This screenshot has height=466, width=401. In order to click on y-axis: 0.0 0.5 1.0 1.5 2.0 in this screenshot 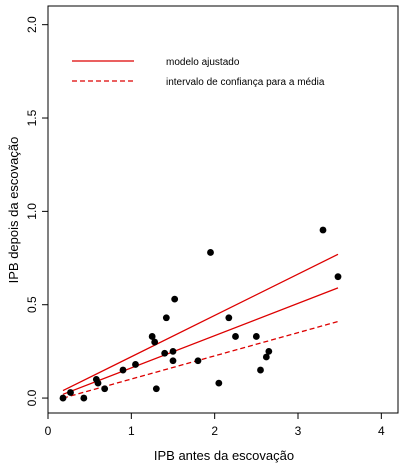, I will do `click(36, 211)`.